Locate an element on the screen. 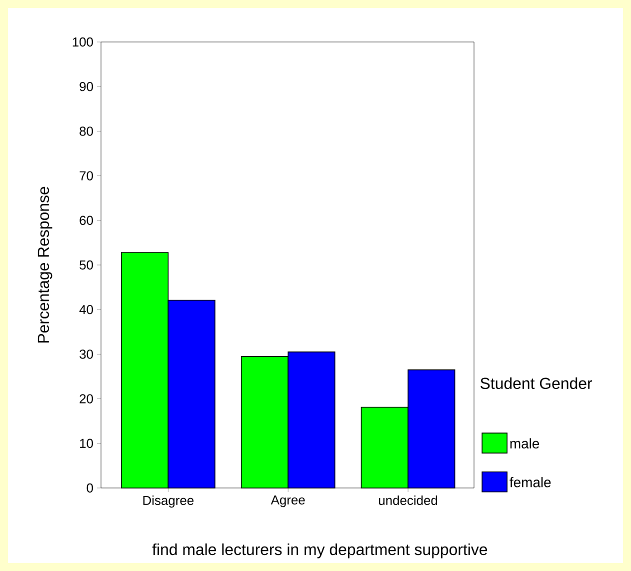 The height and width of the screenshot is (571, 631). x-tick-label: Disagree is located at coordinates (168, 502).